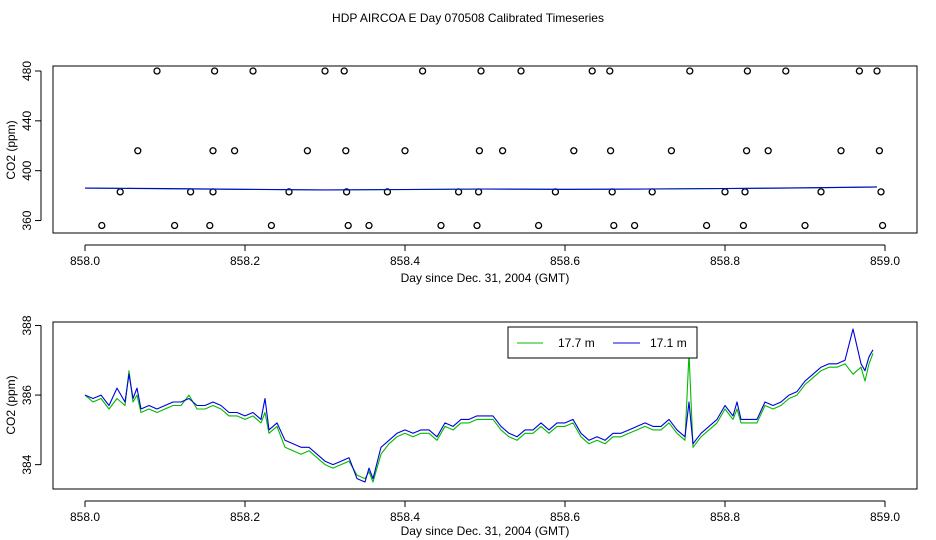  I want to click on legend: 17.7 m 17.1 m, so click(602, 342).